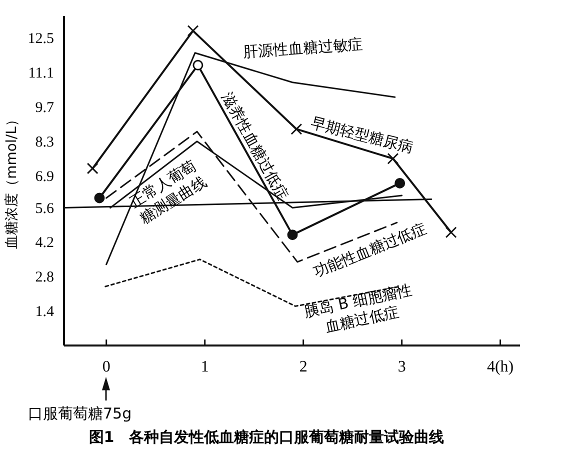 The height and width of the screenshot is (457, 573). What do you see at coordinates (106, 367) in the screenshot?
I see `x-tick-label: 0` at bounding box center [106, 367].